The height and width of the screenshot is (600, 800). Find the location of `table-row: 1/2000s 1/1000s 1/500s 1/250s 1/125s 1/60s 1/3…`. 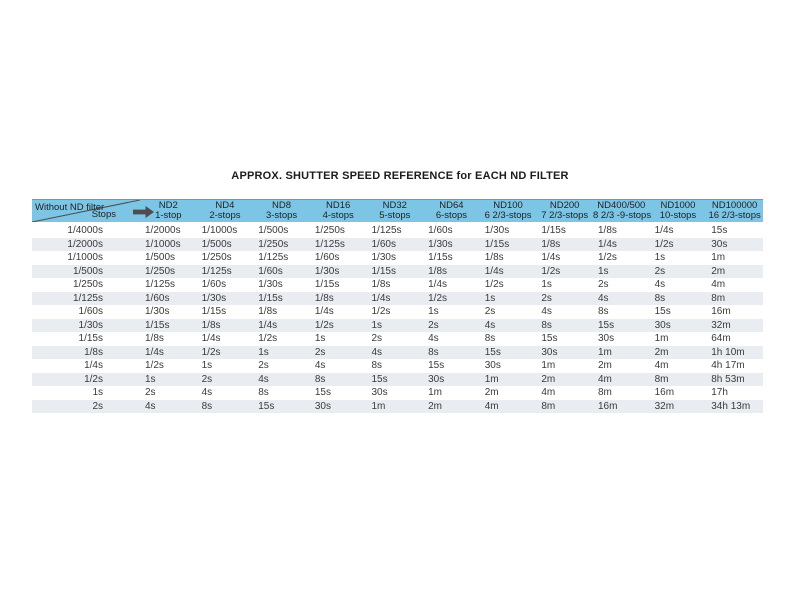

table-row: 1/2000s 1/1000s 1/500s 1/250s 1/125s 1/60s 1/3… is located at coordinates (397, 244).